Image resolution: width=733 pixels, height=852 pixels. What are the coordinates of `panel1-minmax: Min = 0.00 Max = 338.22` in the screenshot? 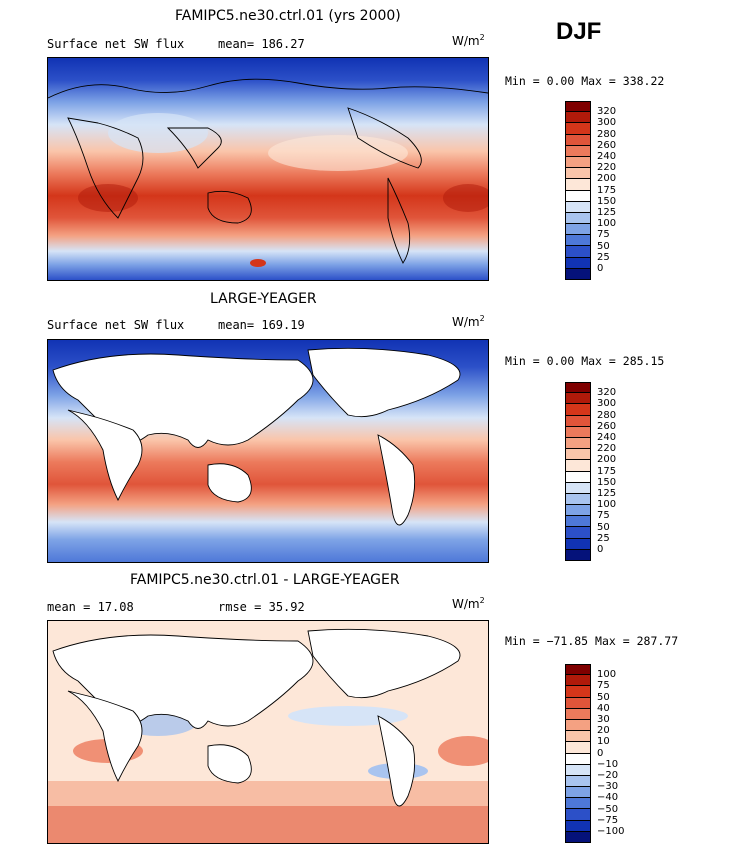 It's located at (585, 81).